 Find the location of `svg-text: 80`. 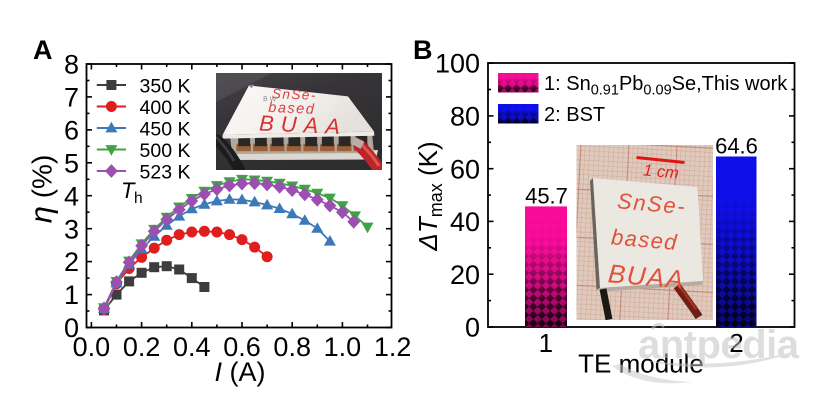

svg-text: 80 is located at coordinates (465, 117).